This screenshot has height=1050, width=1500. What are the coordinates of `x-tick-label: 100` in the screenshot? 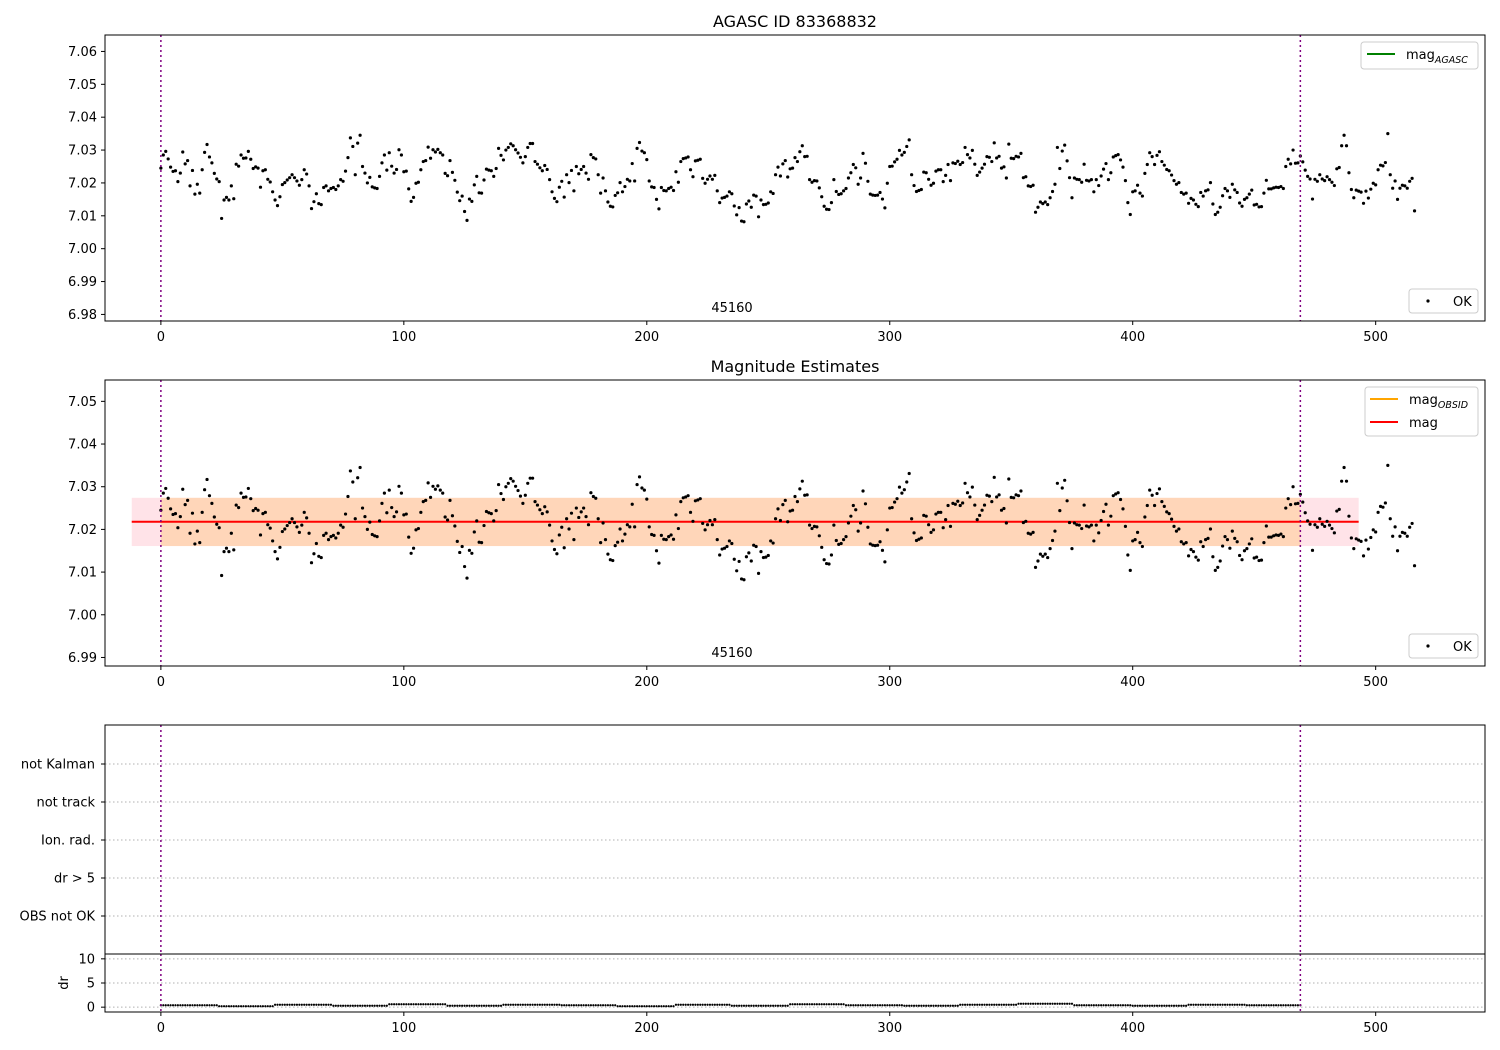 It's located at (403, 1028).